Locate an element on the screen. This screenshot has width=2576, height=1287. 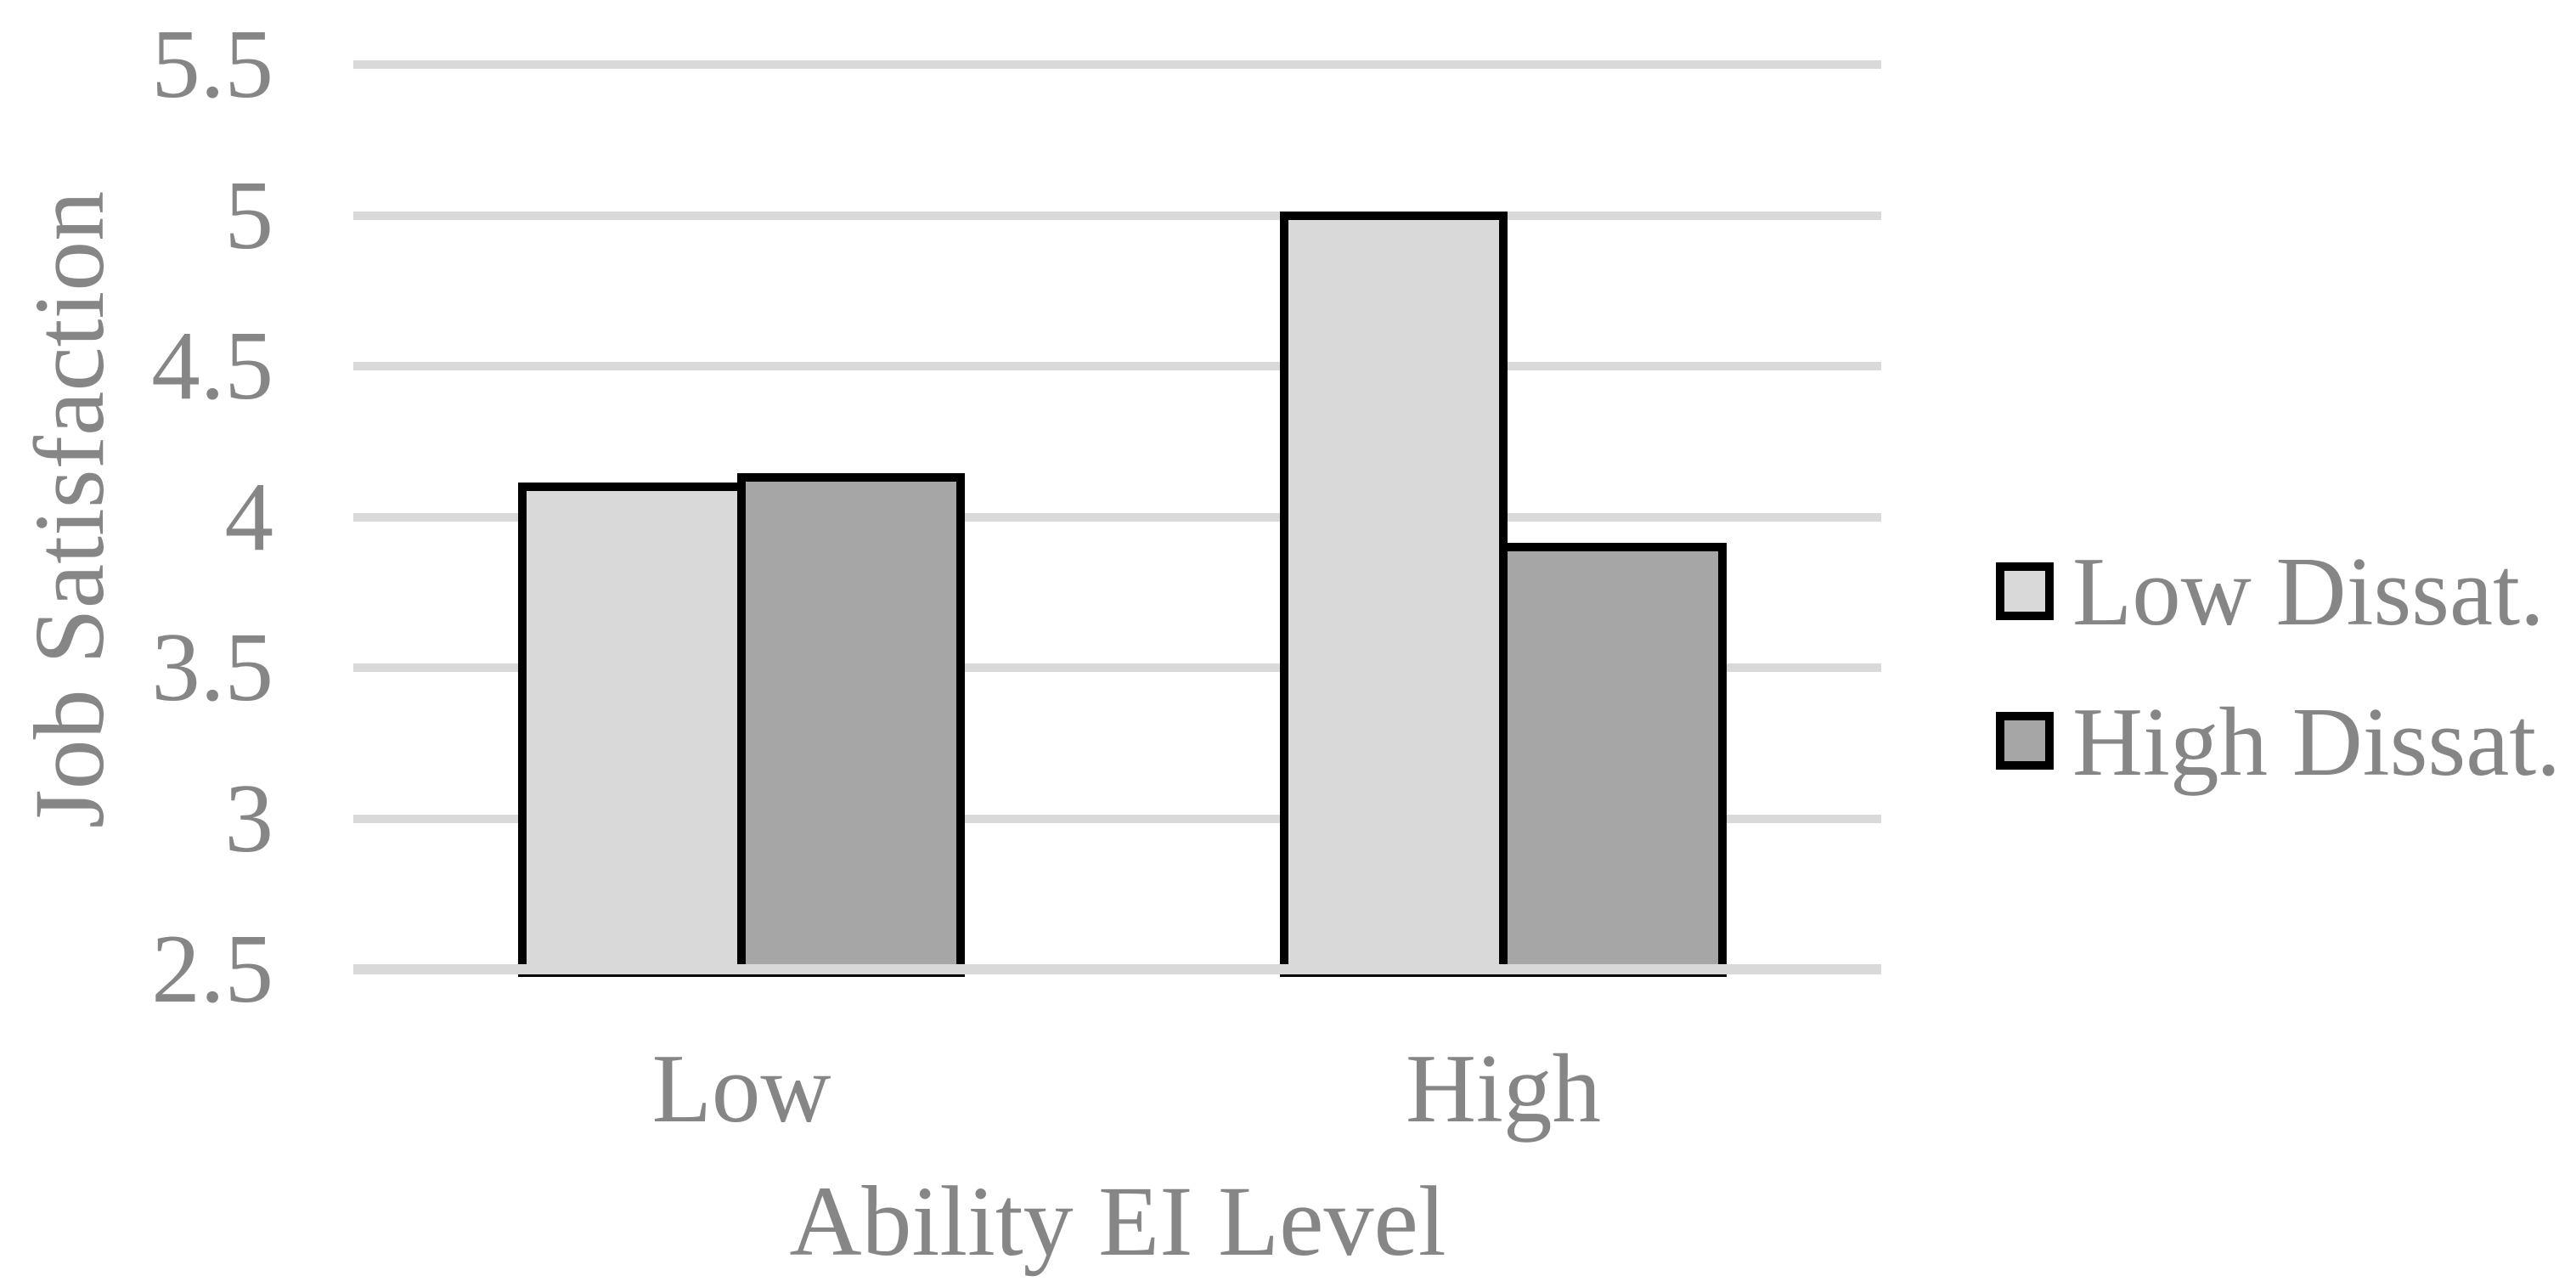
y-tick-label-5-5: 5.5 is located at coordinates (212, 64).